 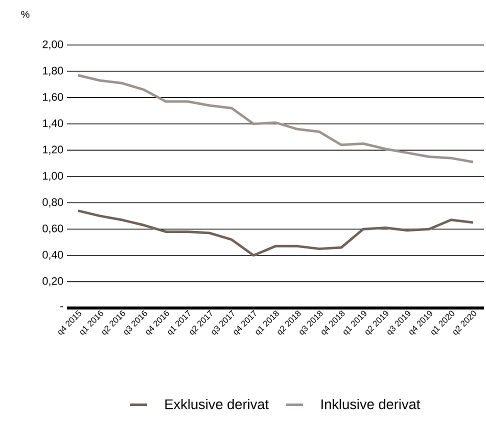 I want to click on y-tick-label: 1,80, so click(x=53, y=71).